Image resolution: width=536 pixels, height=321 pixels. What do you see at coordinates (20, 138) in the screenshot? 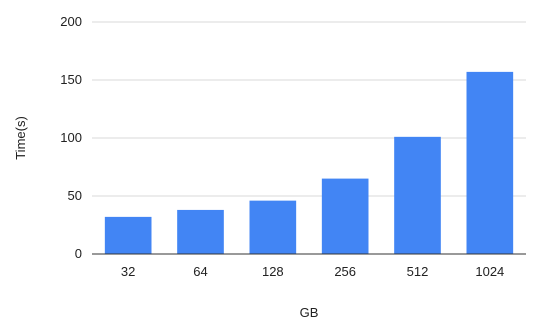
I see `y-axis-title: Time(s)` at bounding box center [20, 138].